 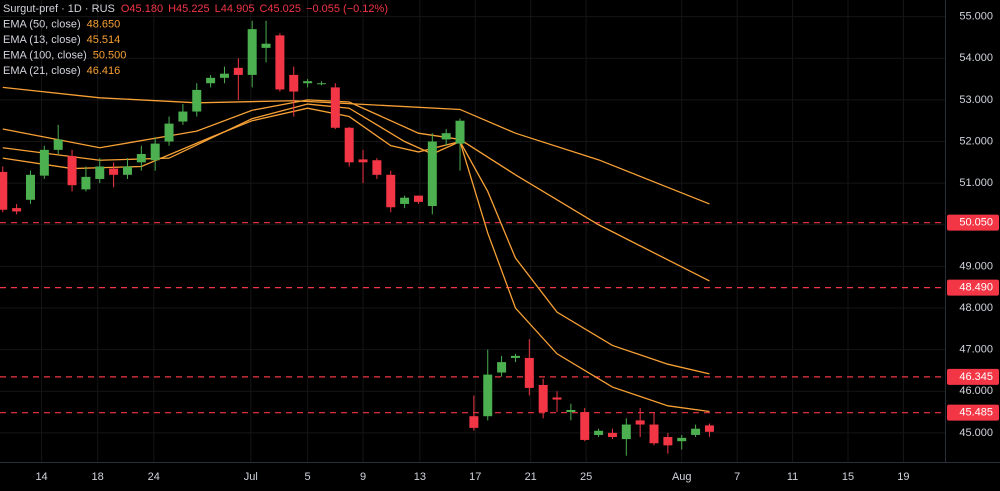 What do you see at coordinates (110, 55) in the screenshot?
I see `legend-value: 50.500` at bounding box center [110, 55].